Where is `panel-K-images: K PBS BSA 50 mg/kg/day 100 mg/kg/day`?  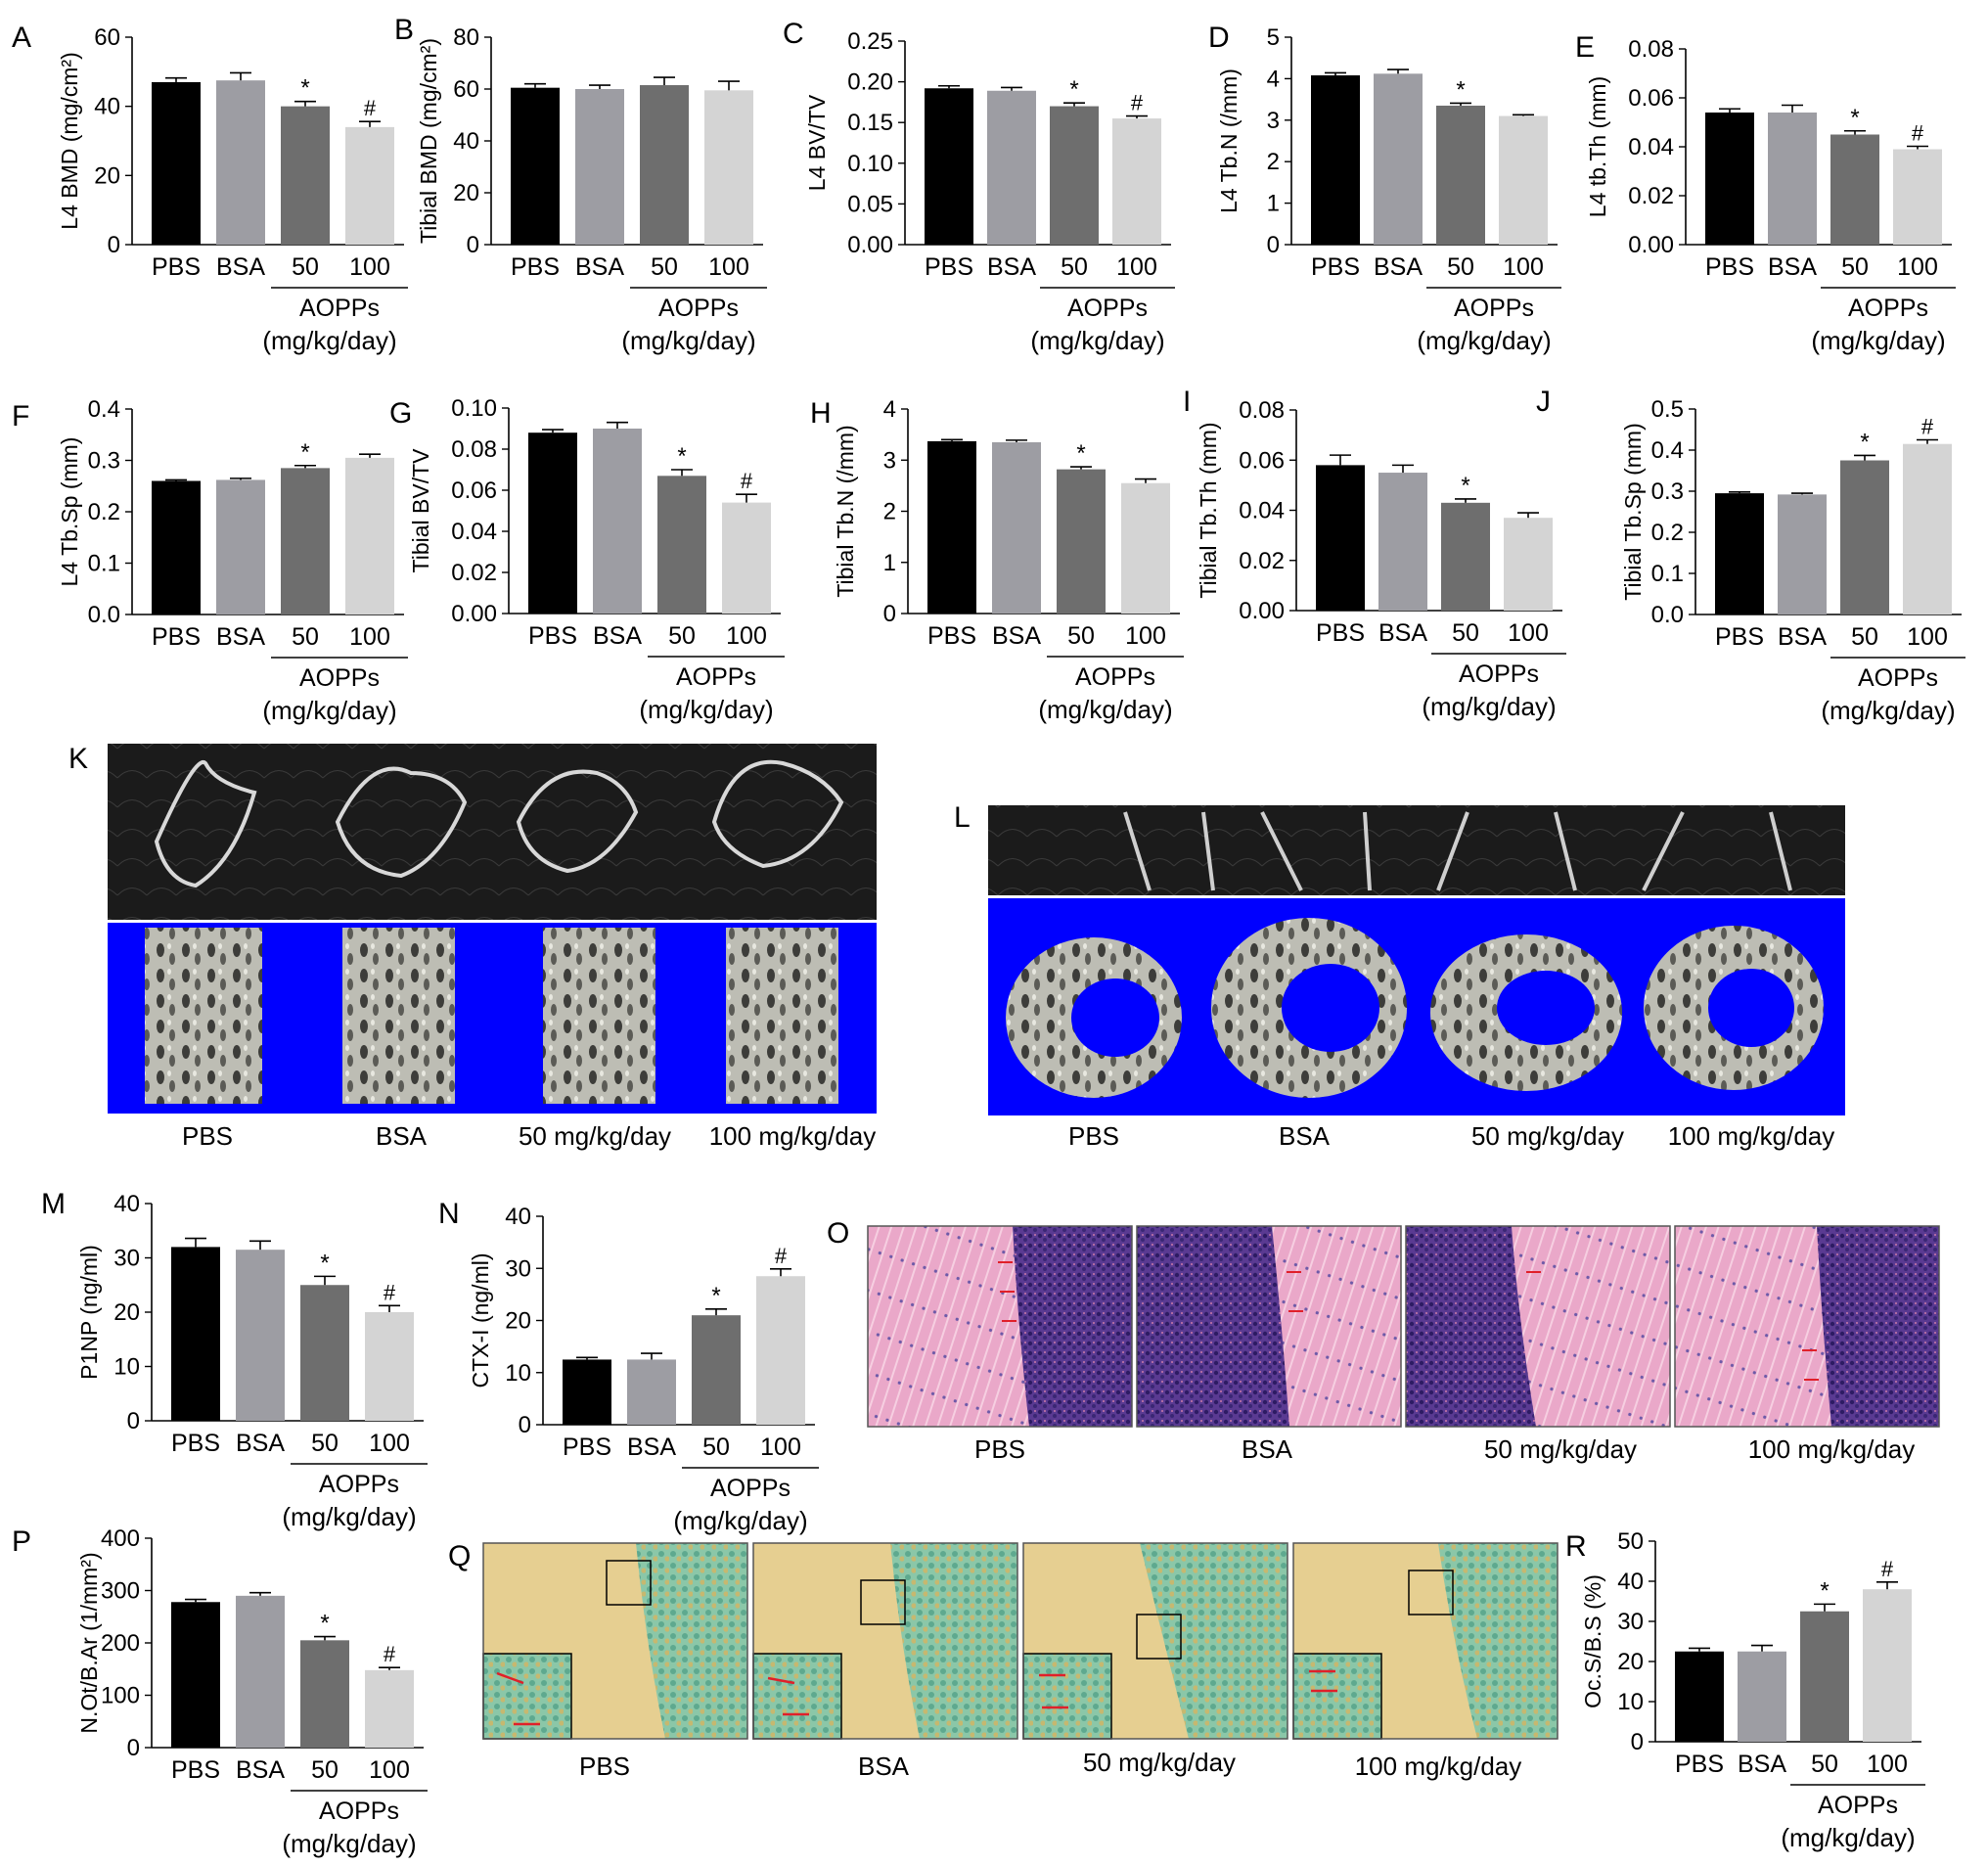 panel-K-images: K PBS BSA 50 mg/kg/day 100 mg/kg/day is located at coordinates (473, 947).